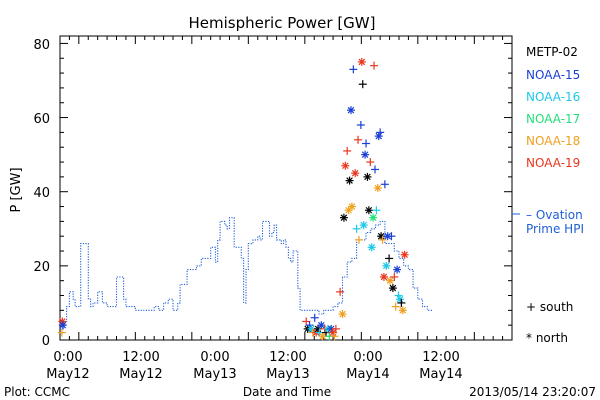 The height and width of the screenshot is (400, 600). I want to click on legend-south-marker: + south, so click(549, 307).